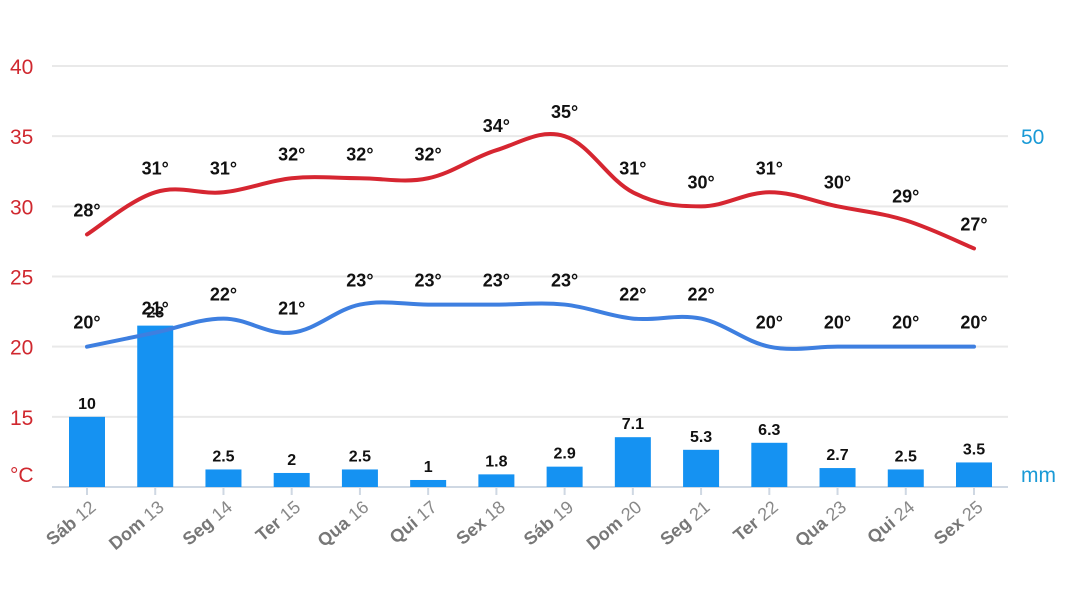 Image resolution: width=1067 pixels, height=602 pixels. Describe the element at coordinates (22, 475) in the screenshot. I see `y-axis-left-unit: °C` at that location.